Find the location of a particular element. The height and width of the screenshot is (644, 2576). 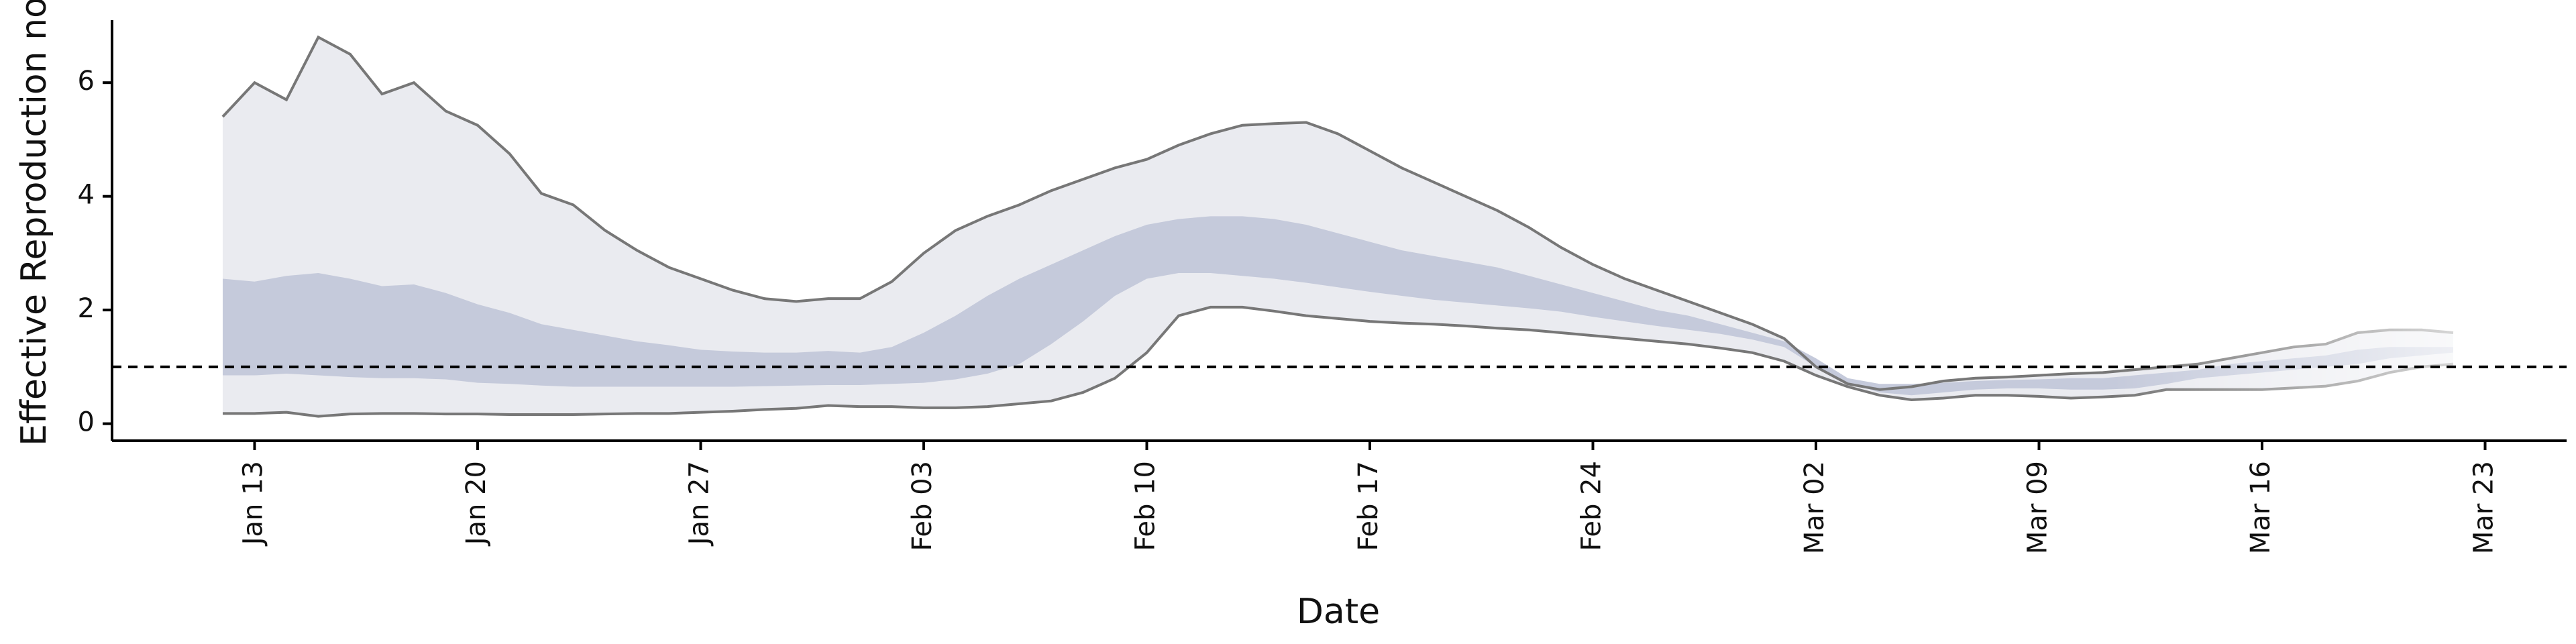

x-tick-label: Feb 17 is located at coordinates (1368, 506).